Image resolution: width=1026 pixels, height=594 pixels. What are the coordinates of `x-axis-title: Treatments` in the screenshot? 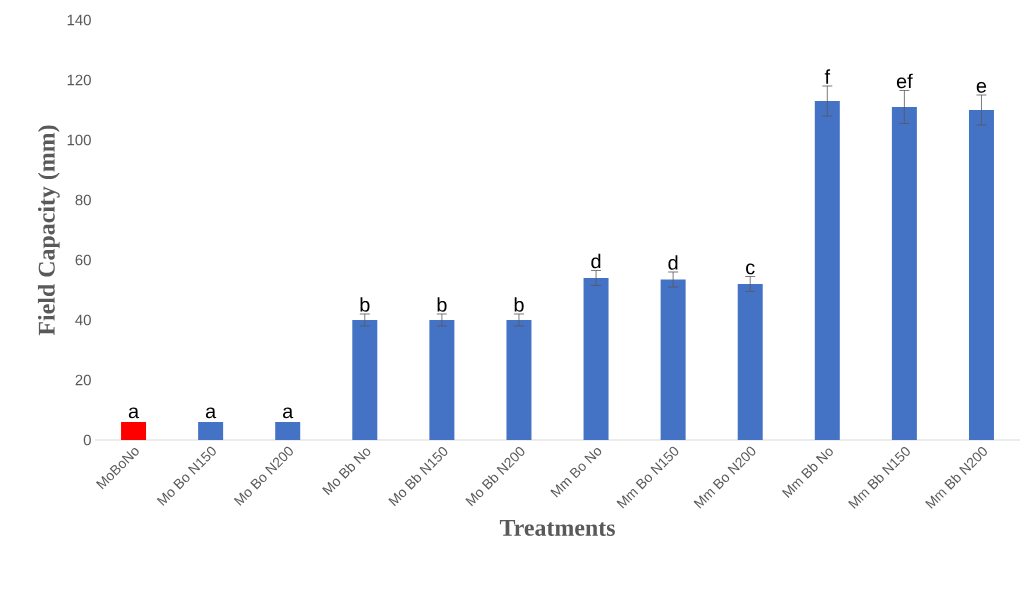 It's located at (557, 527).